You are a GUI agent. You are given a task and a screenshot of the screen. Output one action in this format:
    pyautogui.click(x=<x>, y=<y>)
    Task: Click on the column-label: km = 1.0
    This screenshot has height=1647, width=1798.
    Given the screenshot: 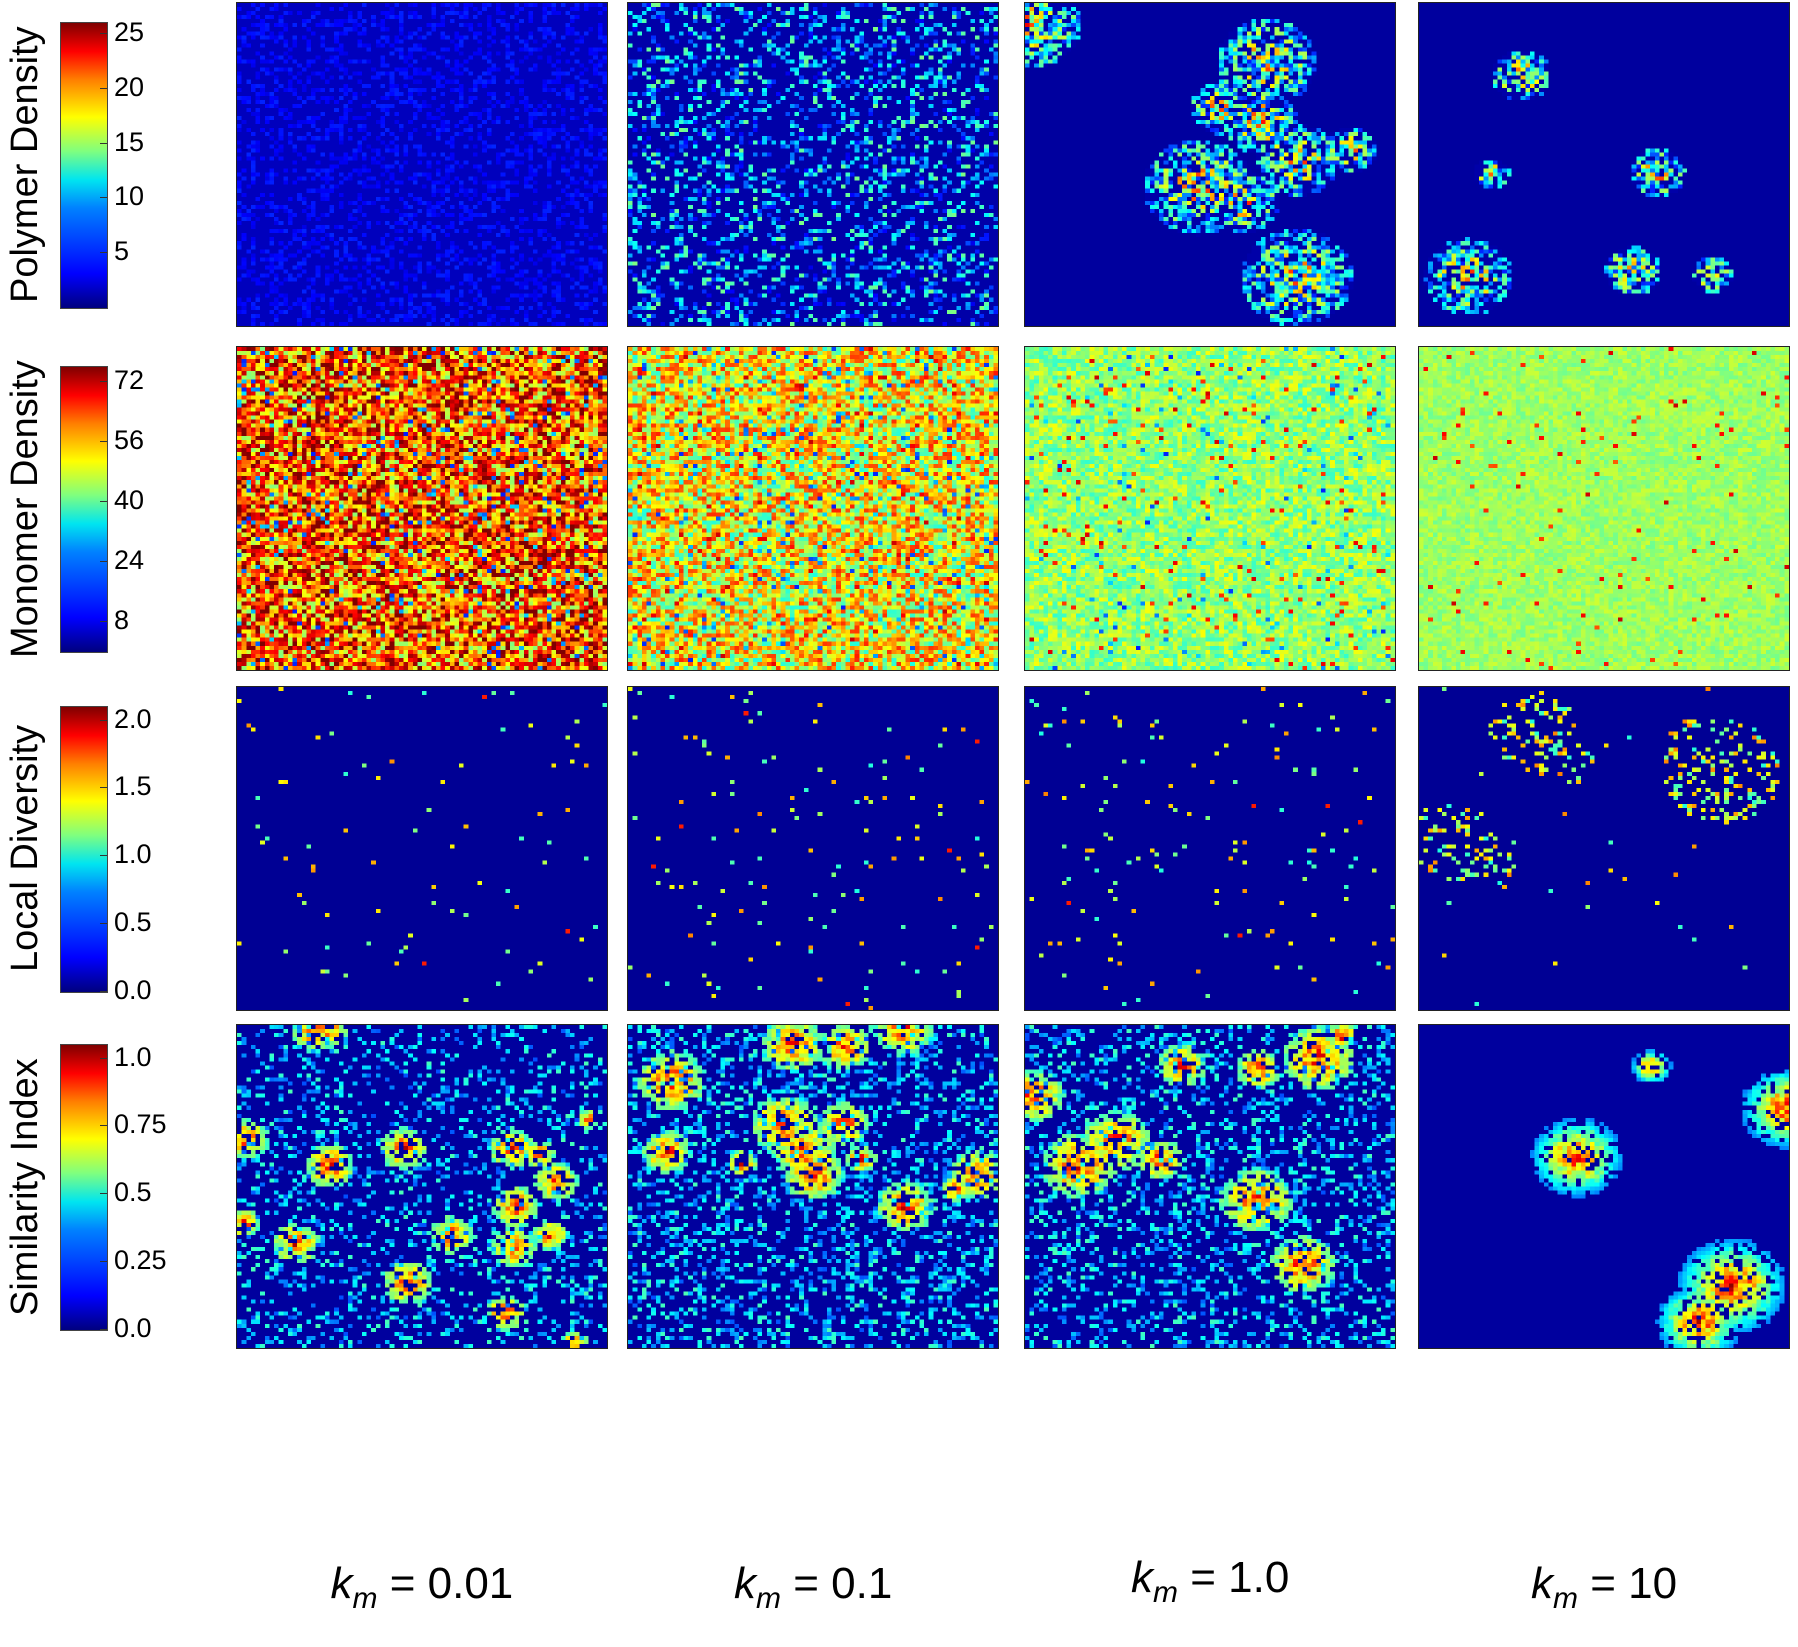 What is the action you would take?
    pyautogui.click(x=1210, y=1582)
    